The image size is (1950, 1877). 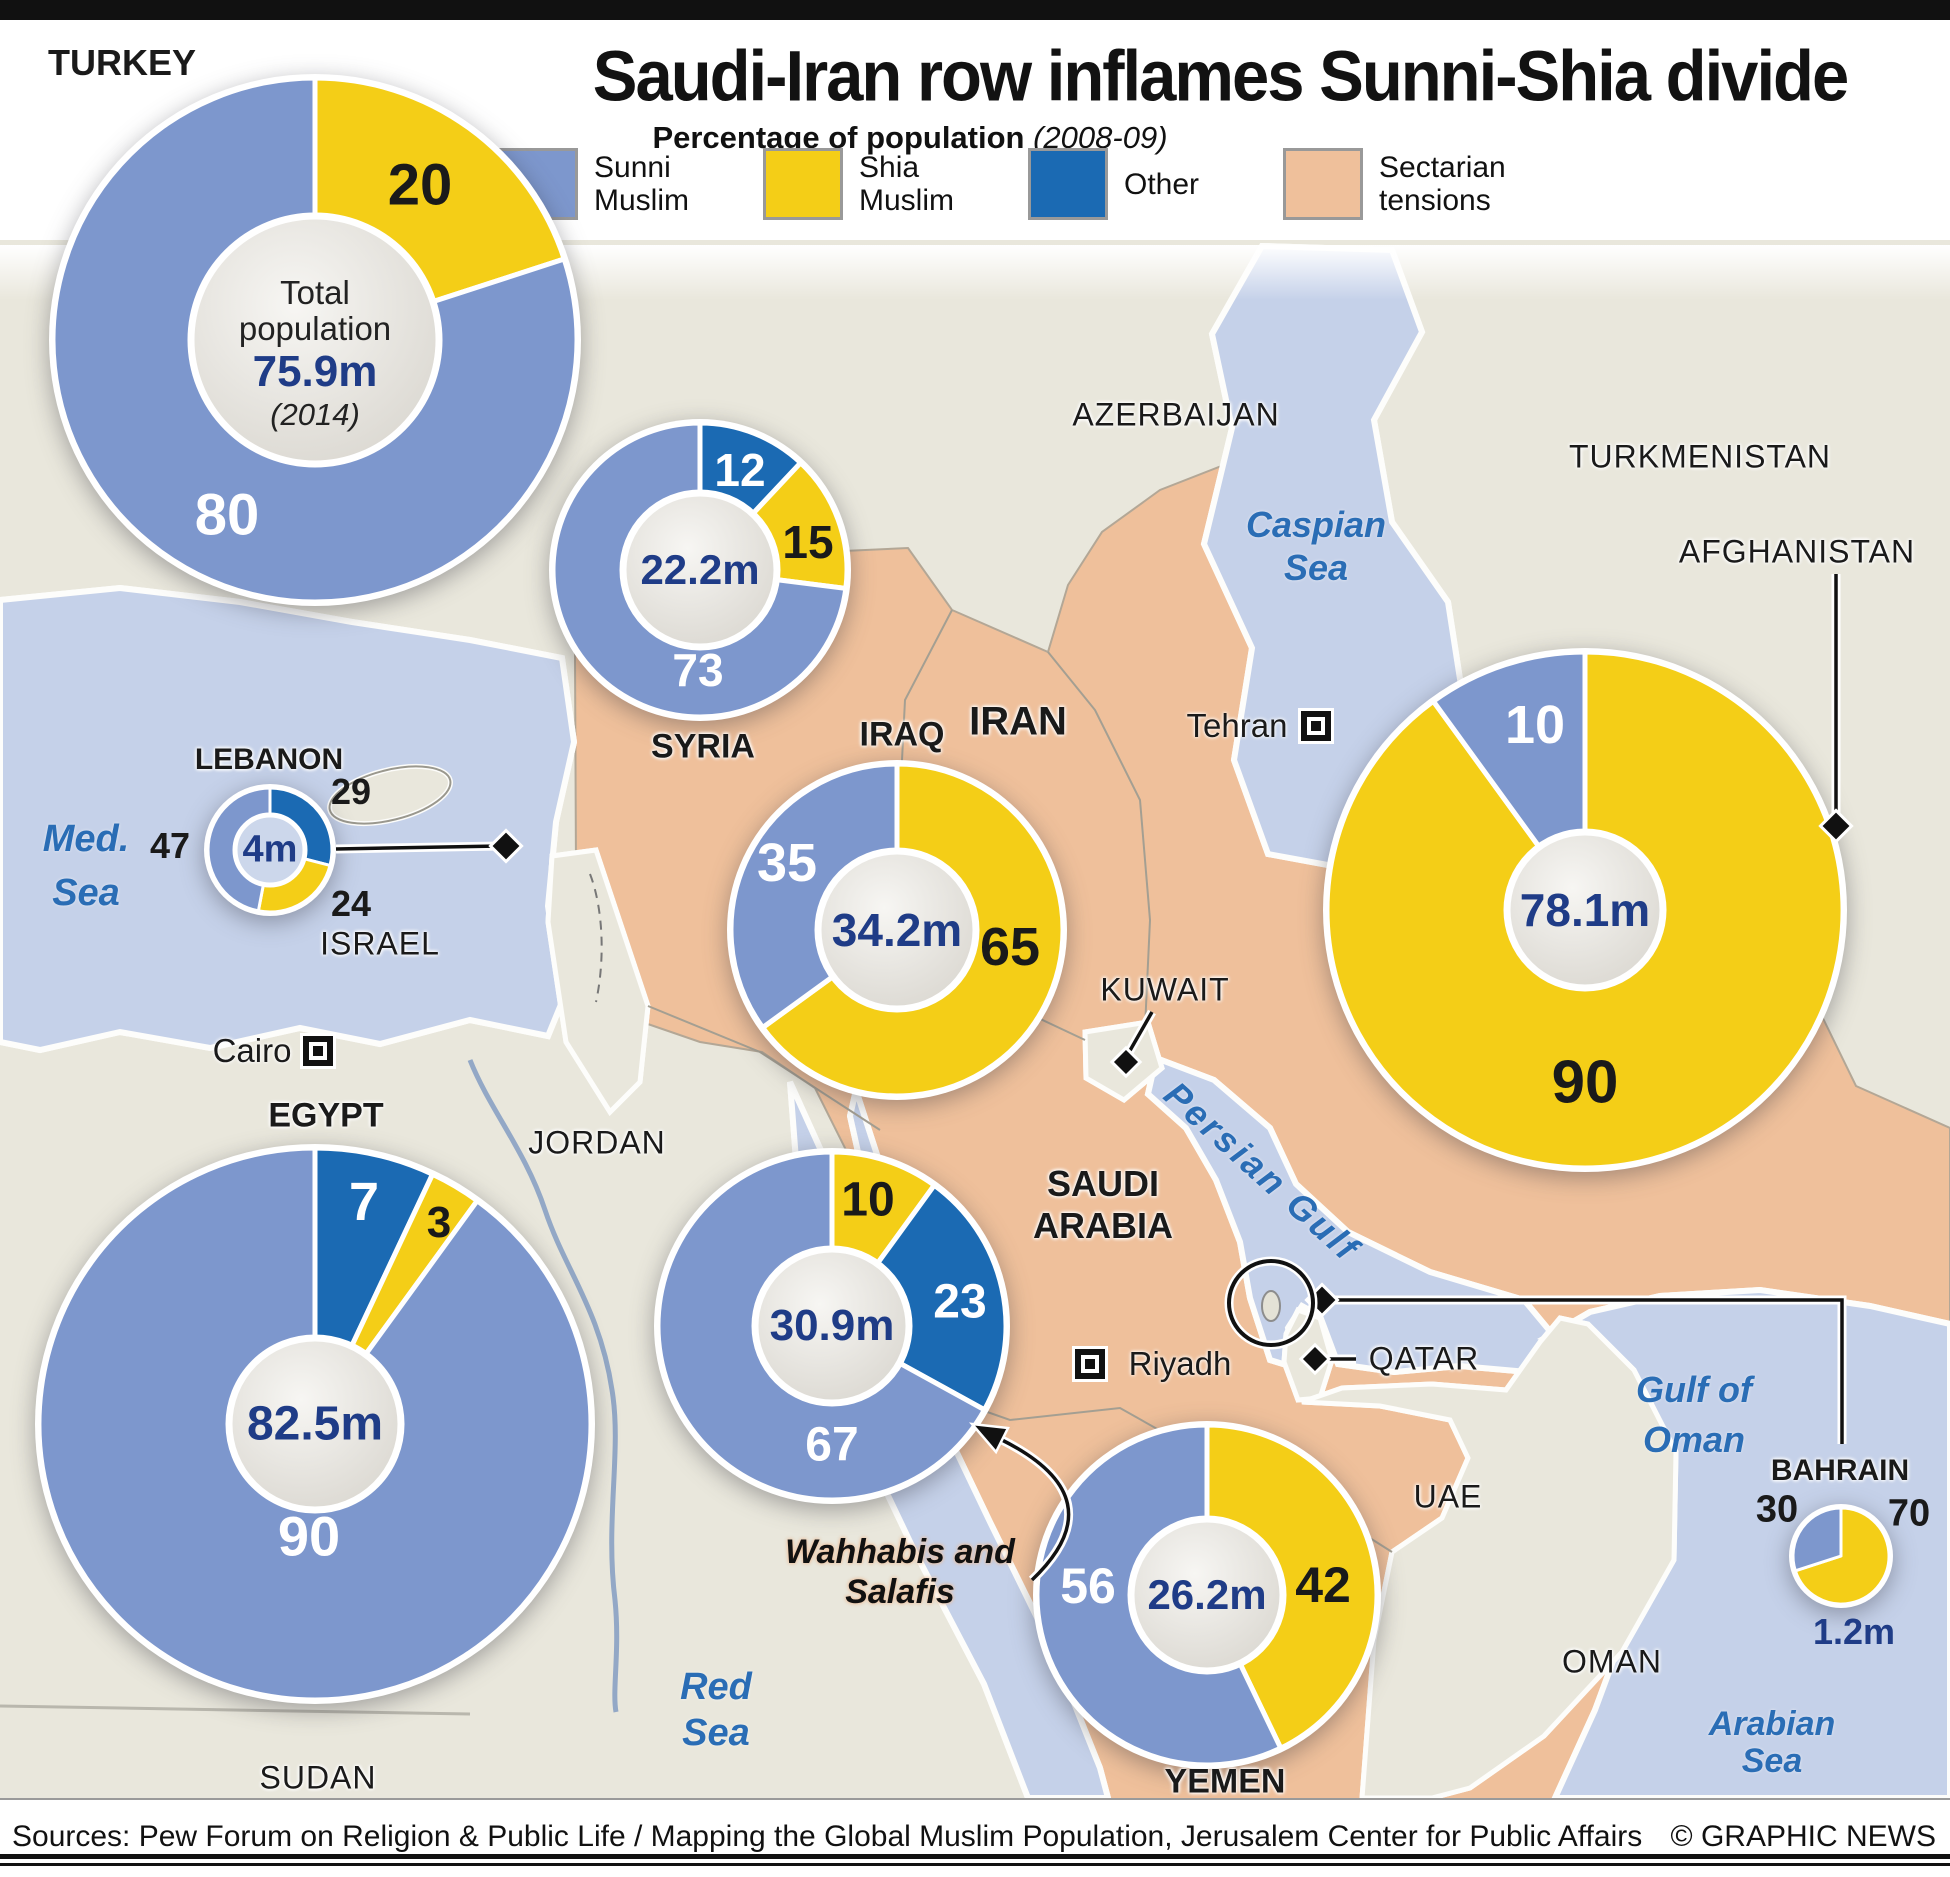 What do you see at coordinates (1803, 1836) in the screenshot?
I see `footer-credit: © GRAPHIC NEWS` at bounding box center [1803, 1836].